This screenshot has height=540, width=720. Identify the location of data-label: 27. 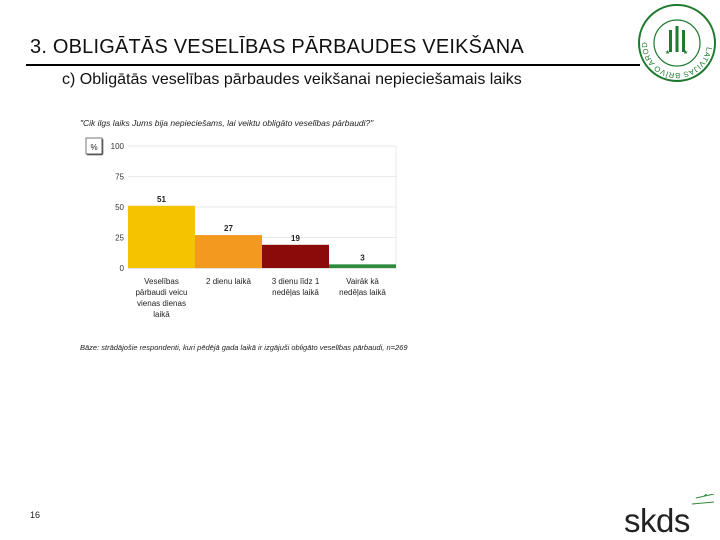
(228, 228).